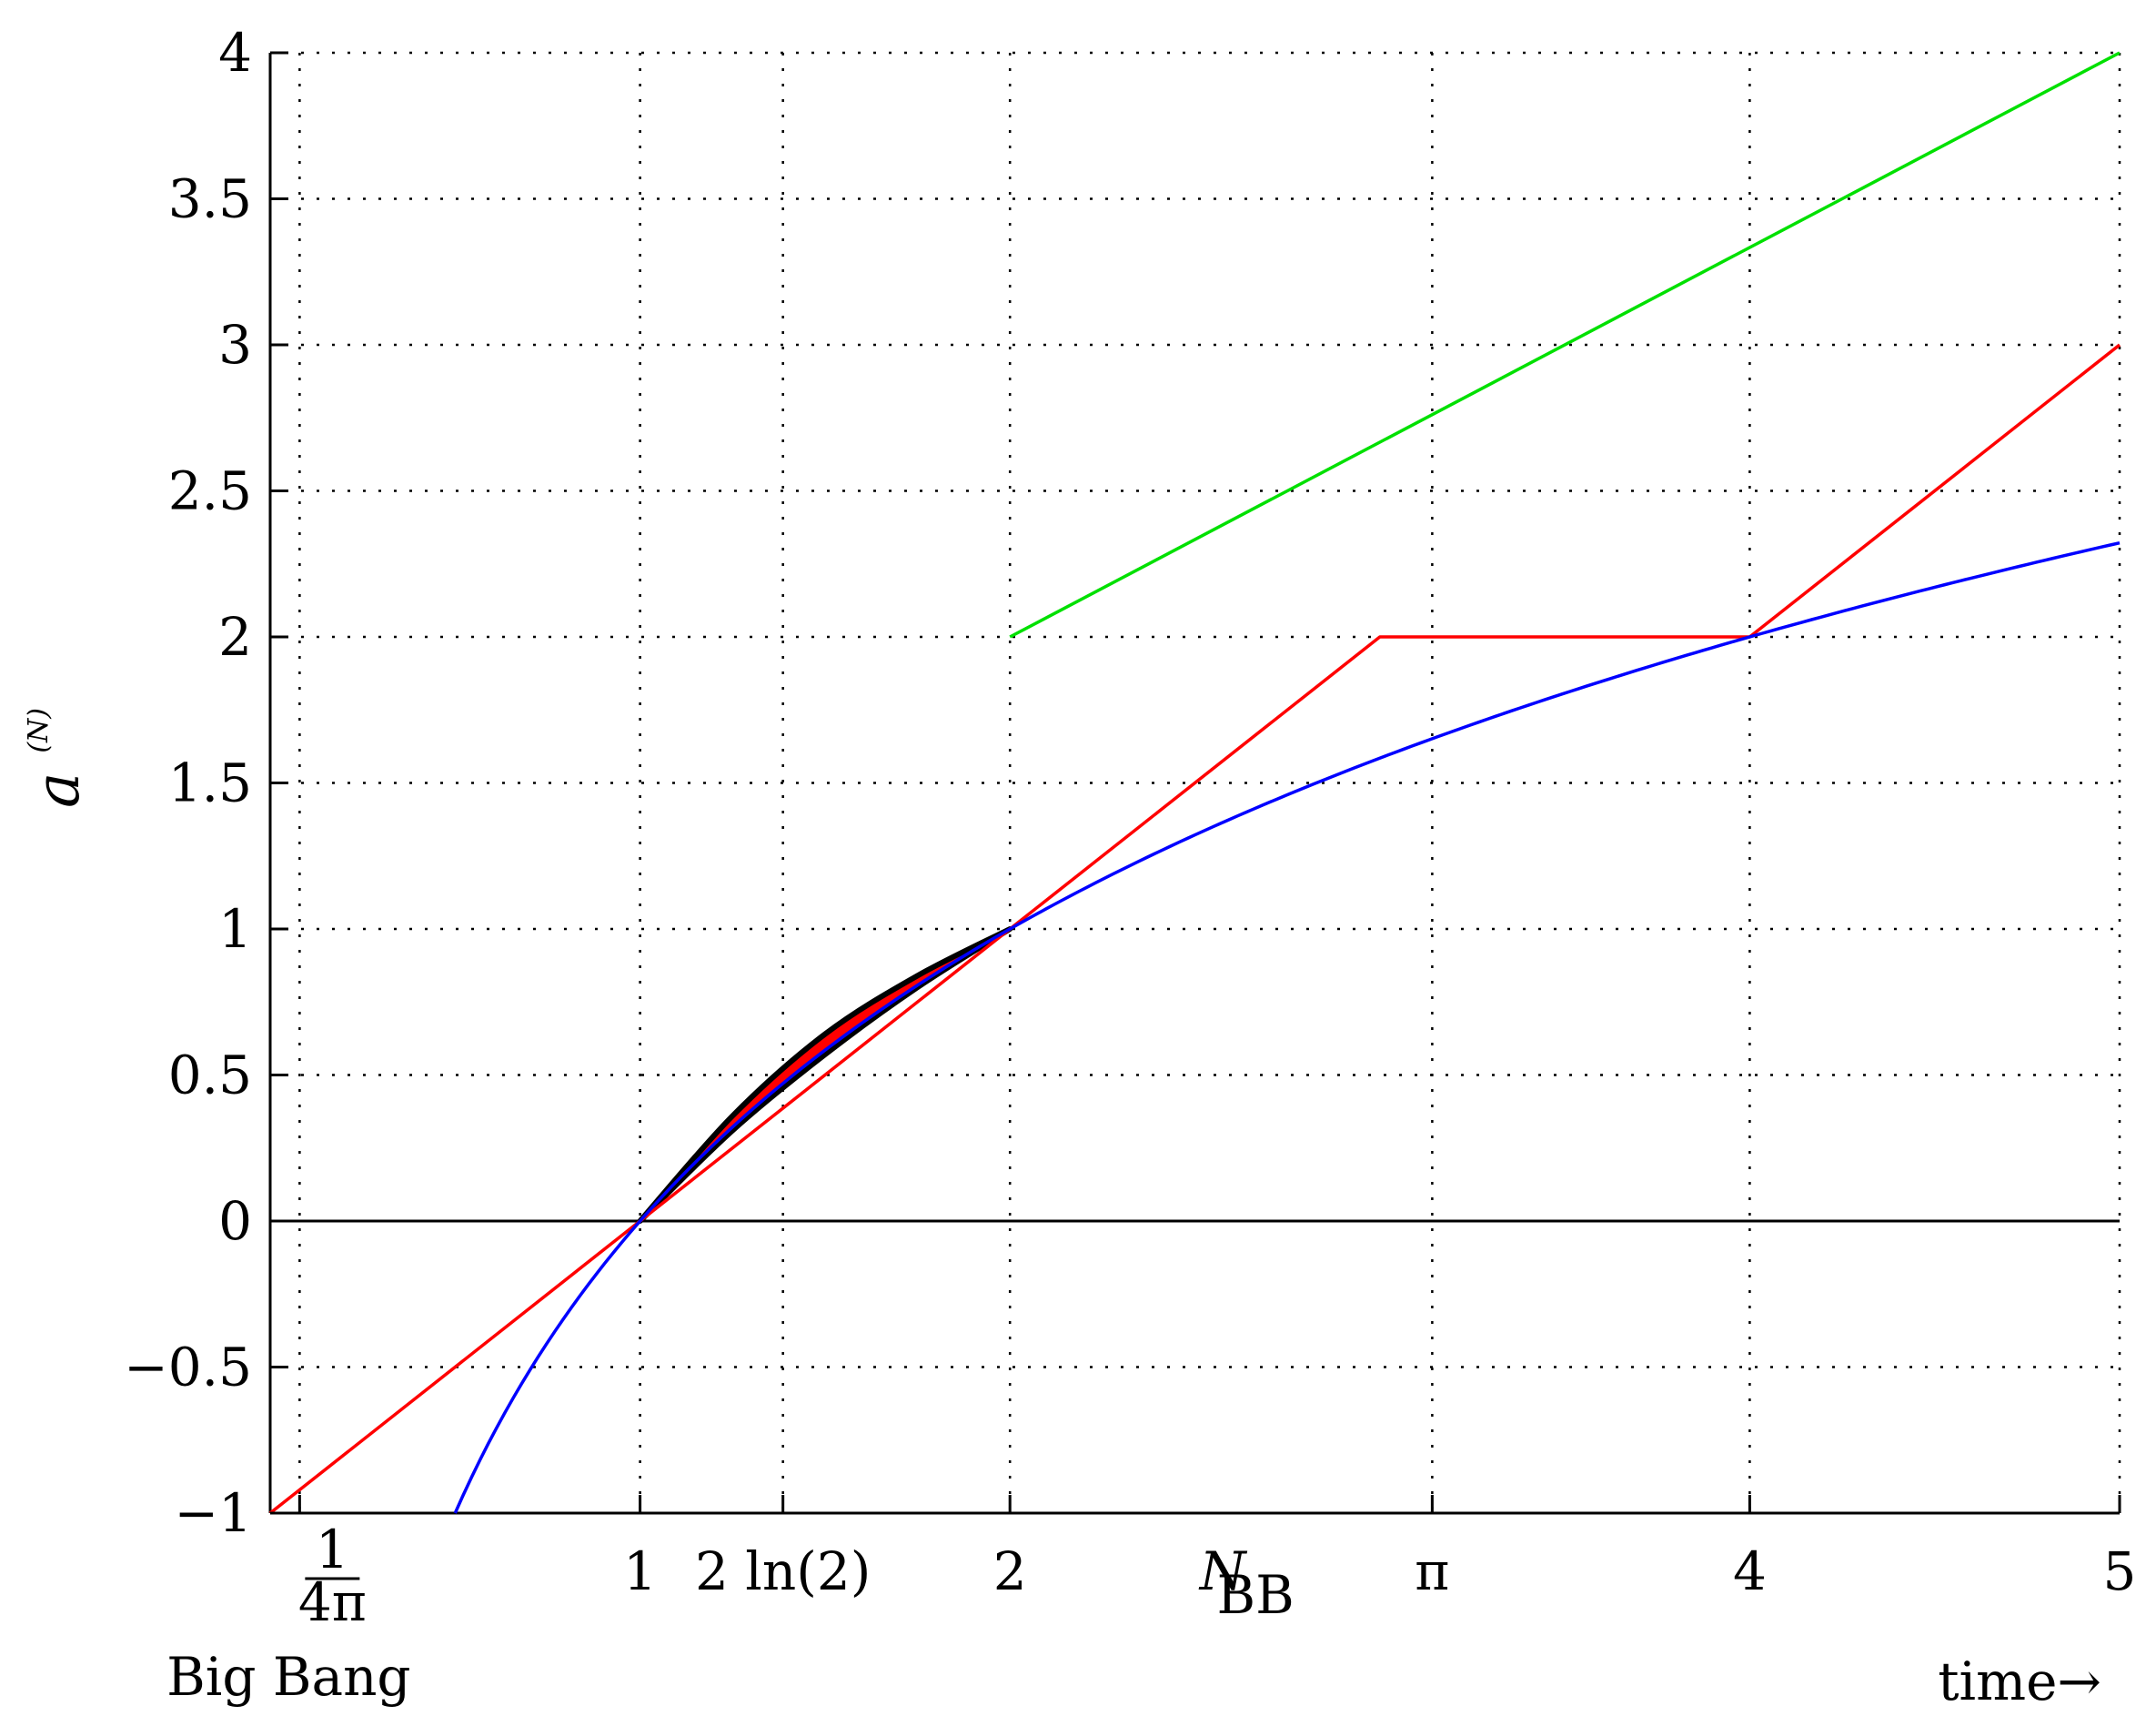 The width and height of the screenshot is (2156, 1726). What do you see at coordinates (235, 53) in the screenshot?
I see `y-tick-label: 4` at bounding box center [235, 53].